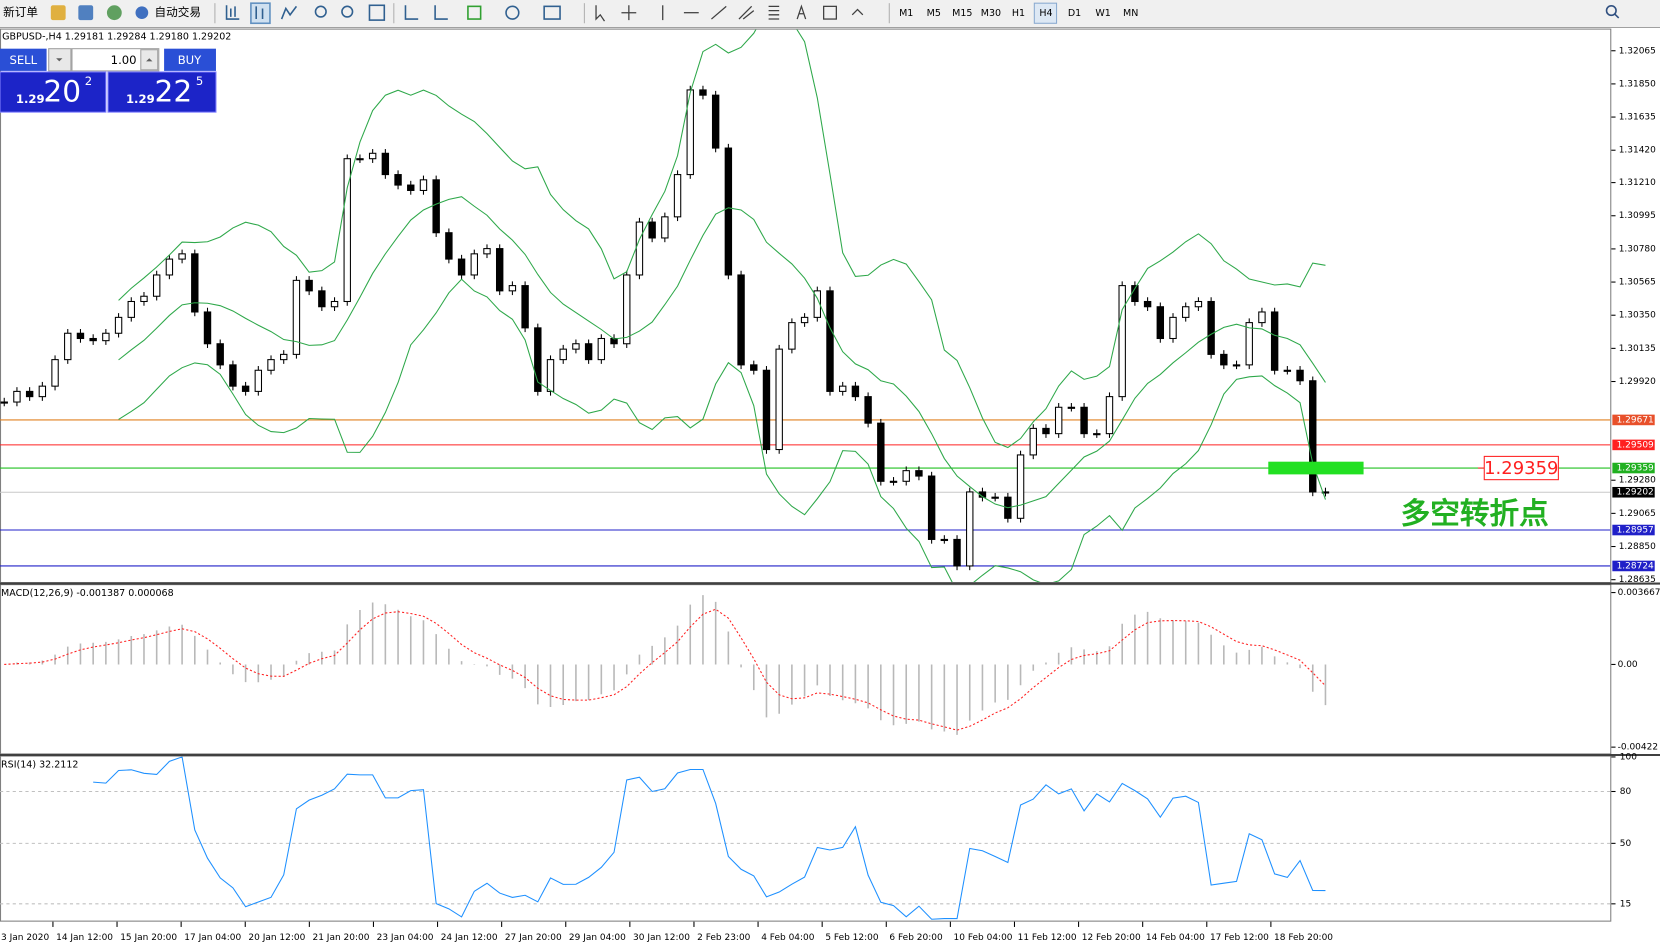 The height and width of the screenshot is (946, 1660). I want to click on timeframe-button: M30, so click(991, 13).